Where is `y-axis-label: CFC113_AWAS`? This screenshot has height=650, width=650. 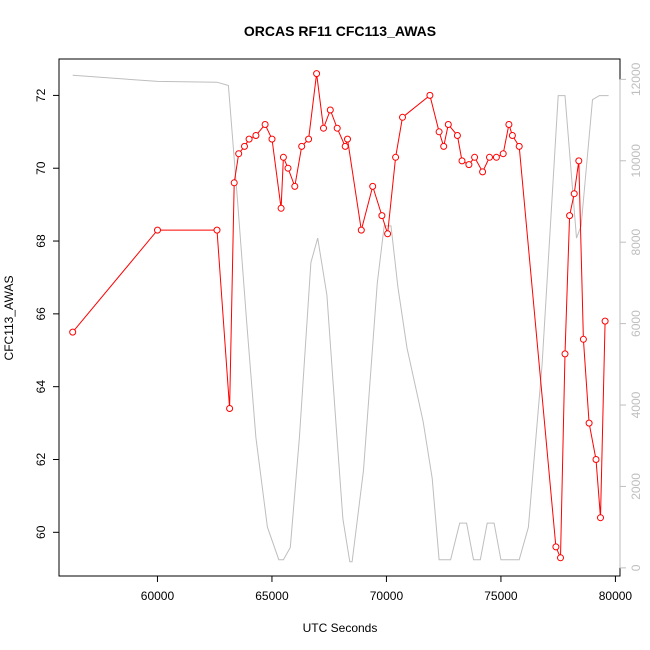
y-axis-label: CFC113_AWAS is located at coordinates (9, 318).